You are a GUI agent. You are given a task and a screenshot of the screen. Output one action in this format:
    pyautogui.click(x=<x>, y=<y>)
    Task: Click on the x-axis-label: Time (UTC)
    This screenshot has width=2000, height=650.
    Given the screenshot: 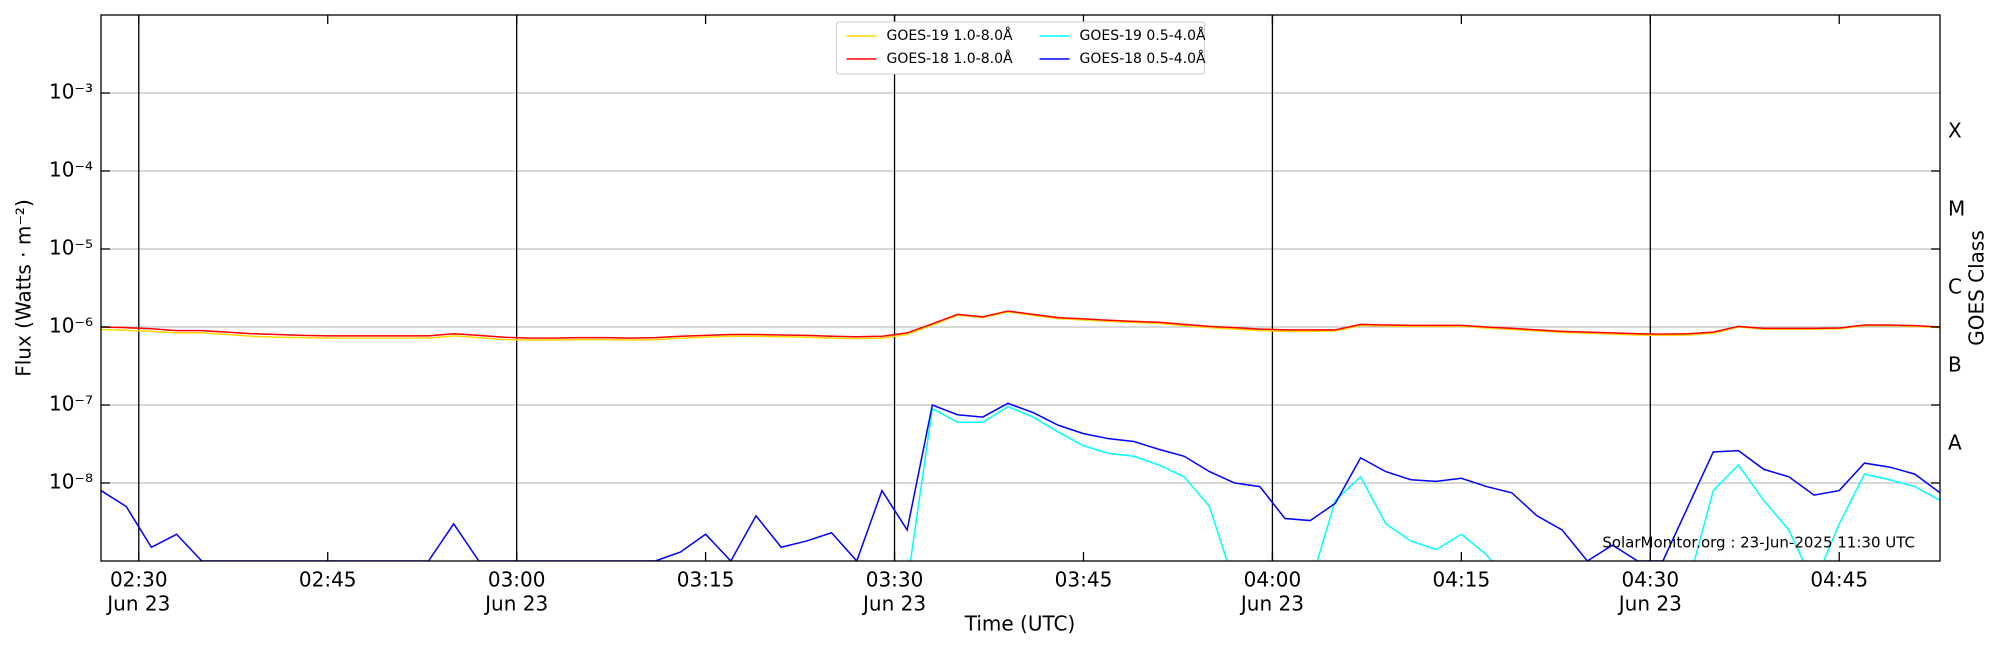 What is the action you would take?
    pyautogui.click(x=1020, y=624)
    